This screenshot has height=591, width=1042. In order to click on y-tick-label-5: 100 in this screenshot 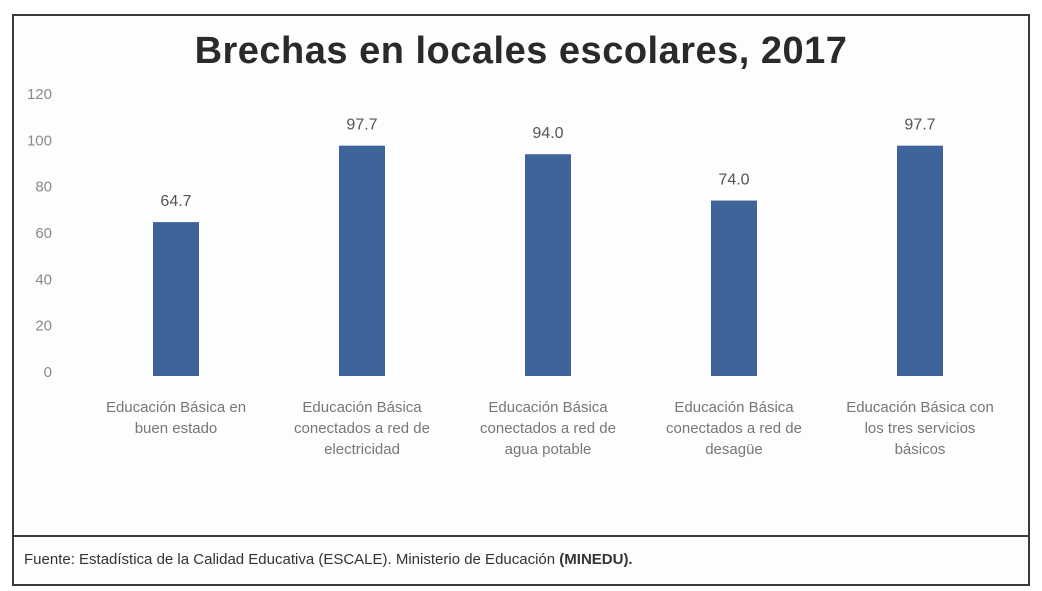, I will do `click(39, 140)`.